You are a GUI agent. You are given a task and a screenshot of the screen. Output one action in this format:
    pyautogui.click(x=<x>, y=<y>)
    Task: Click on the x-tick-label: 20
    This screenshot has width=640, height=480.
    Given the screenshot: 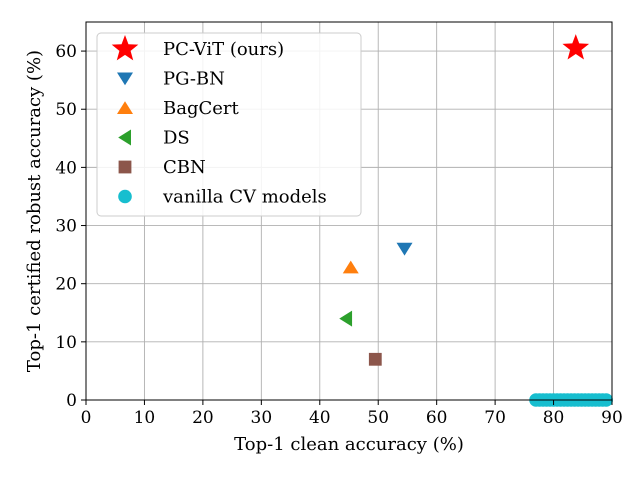 What is the action you would take?
    pyautogui.click(x=203, y=418)
    